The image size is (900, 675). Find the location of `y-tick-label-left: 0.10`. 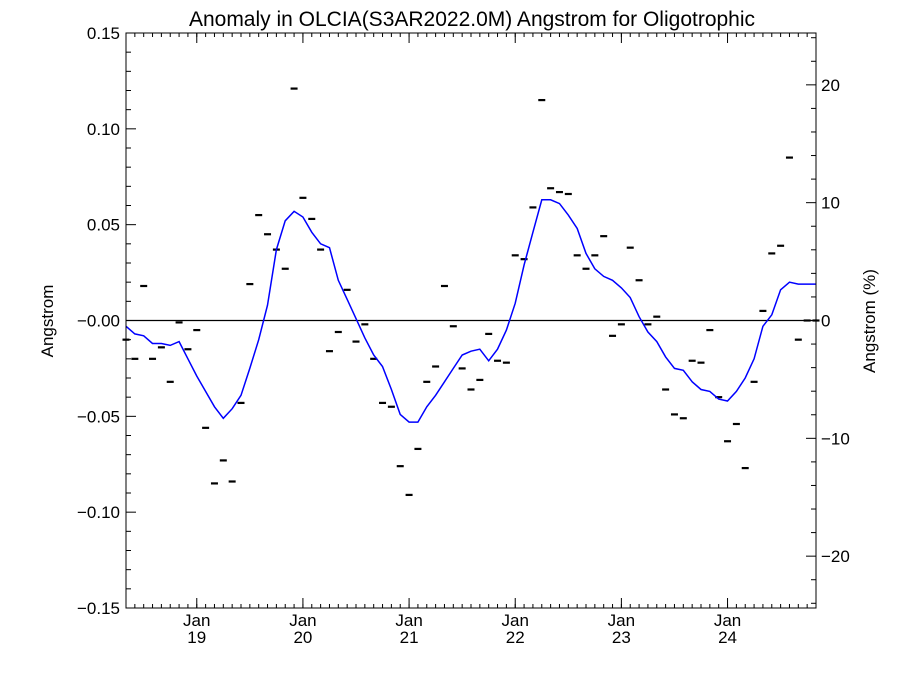

y-tick-label-left: 0.10 is located at coordinates (103, 129).